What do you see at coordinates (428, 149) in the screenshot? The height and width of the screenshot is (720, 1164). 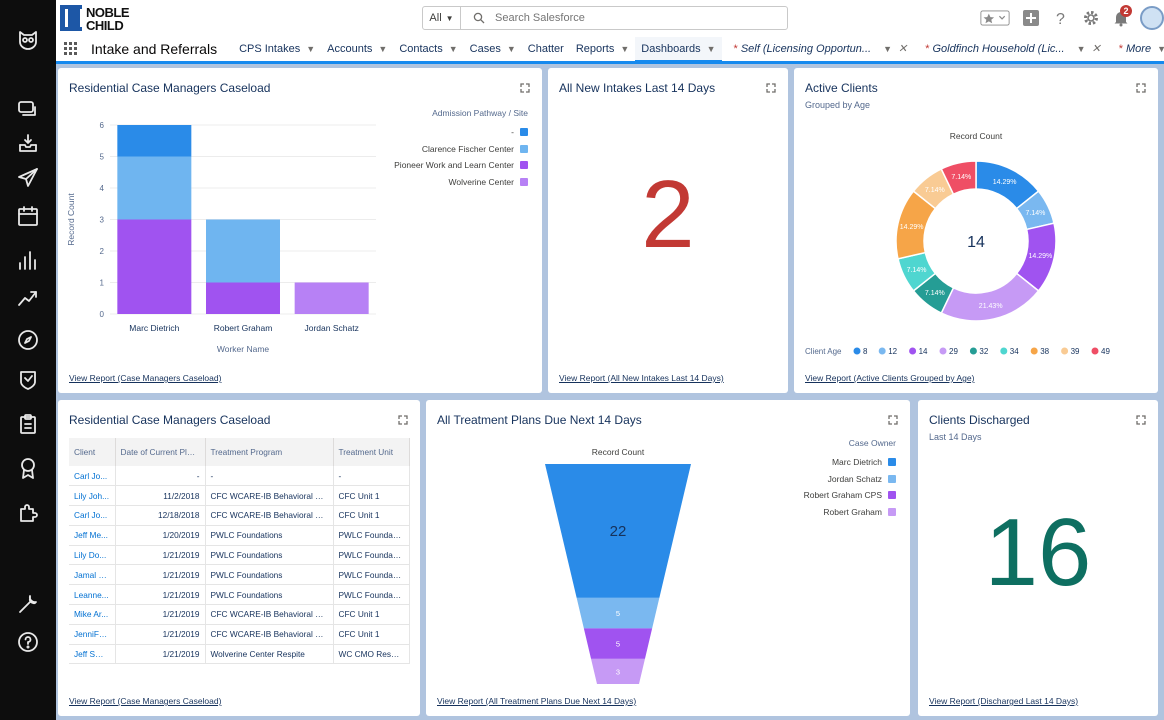 I see `legend-item: Clarence Fischer Center` at bounding box center [428, 149].